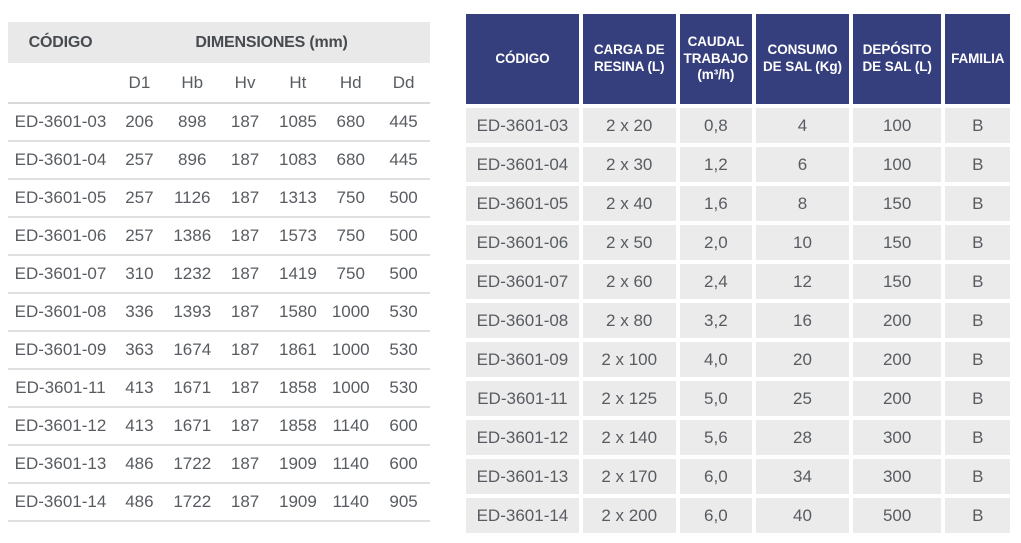  What do you see at coordinates (298, 198) in the screenshot?
I see `table-cell: 1313` at bounding box center [298, 198].